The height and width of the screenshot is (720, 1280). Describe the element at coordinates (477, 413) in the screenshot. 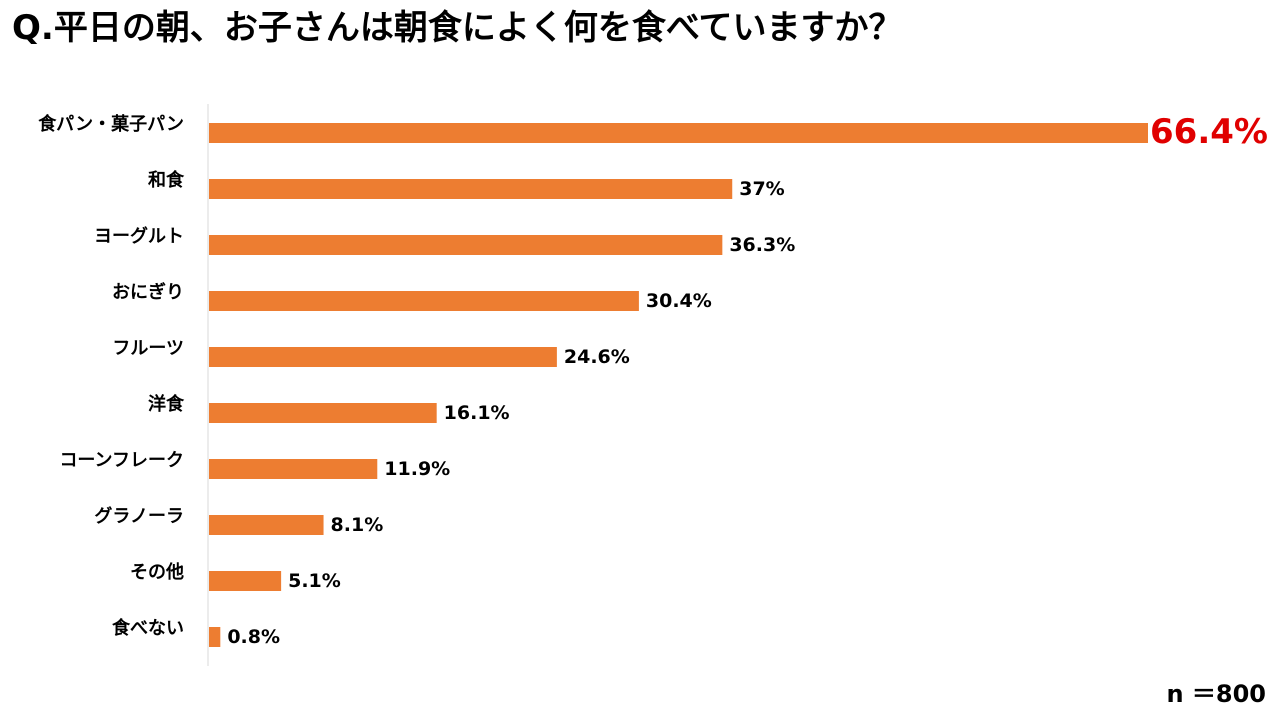

I see `value-label: 16.1%` at that location.